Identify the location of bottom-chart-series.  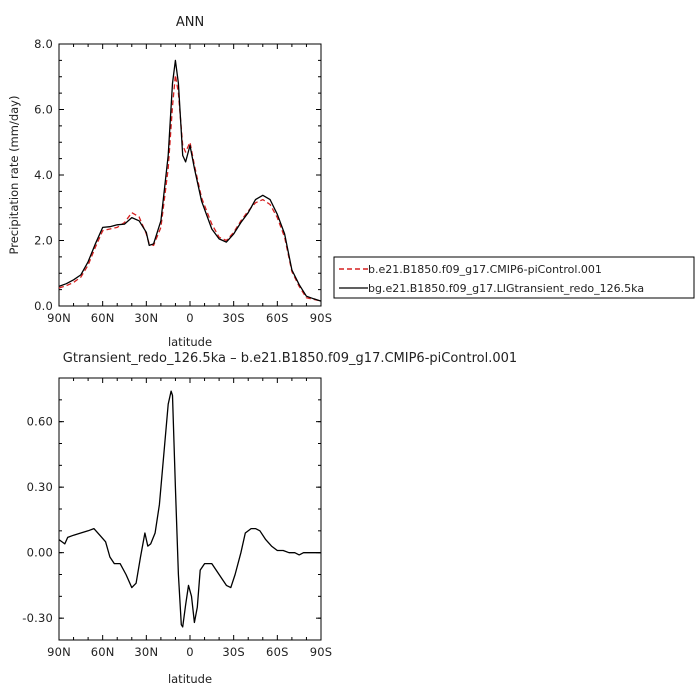
(189, 509).